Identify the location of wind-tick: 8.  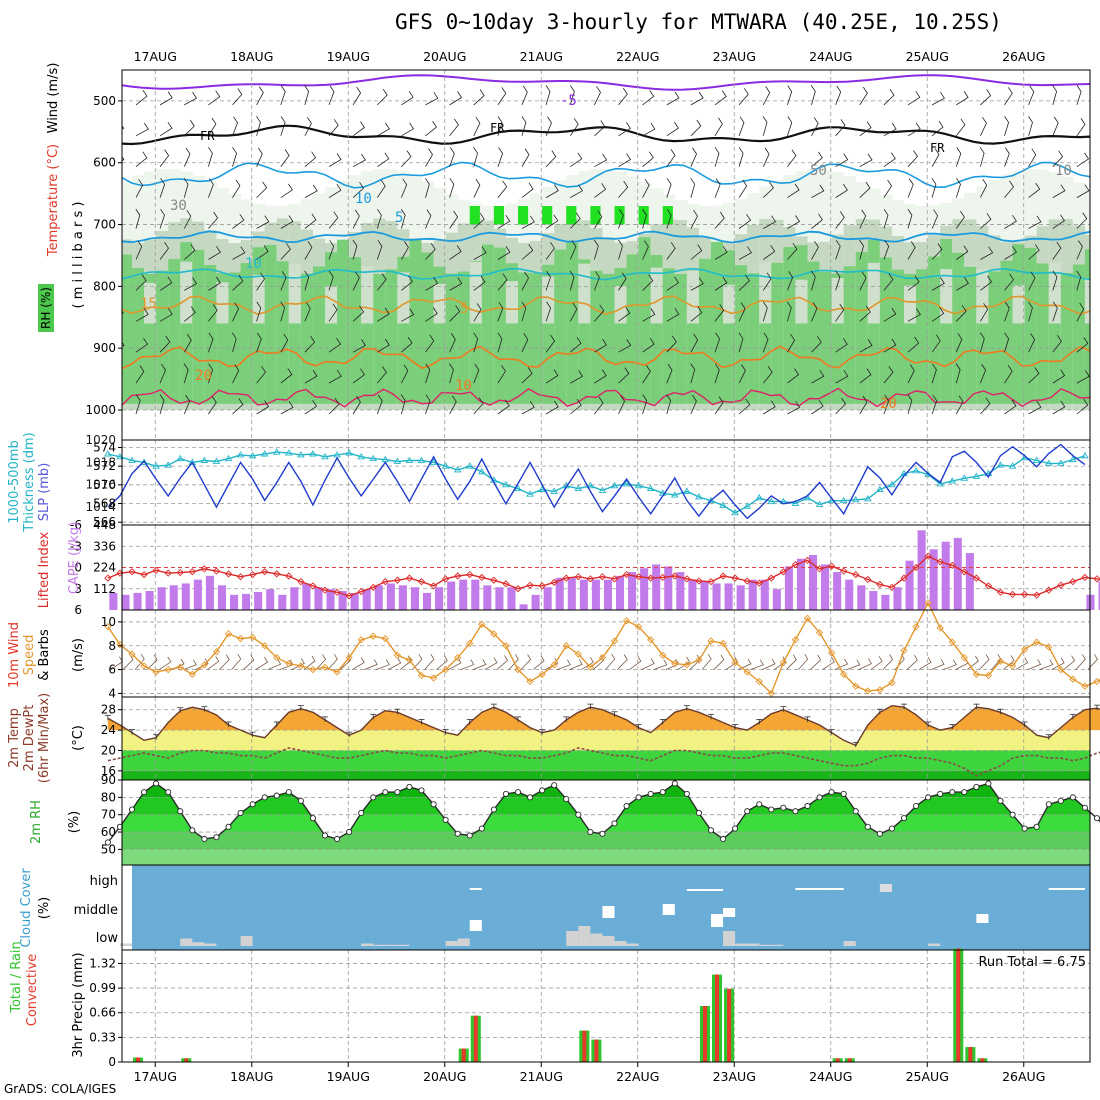
(112, 646).